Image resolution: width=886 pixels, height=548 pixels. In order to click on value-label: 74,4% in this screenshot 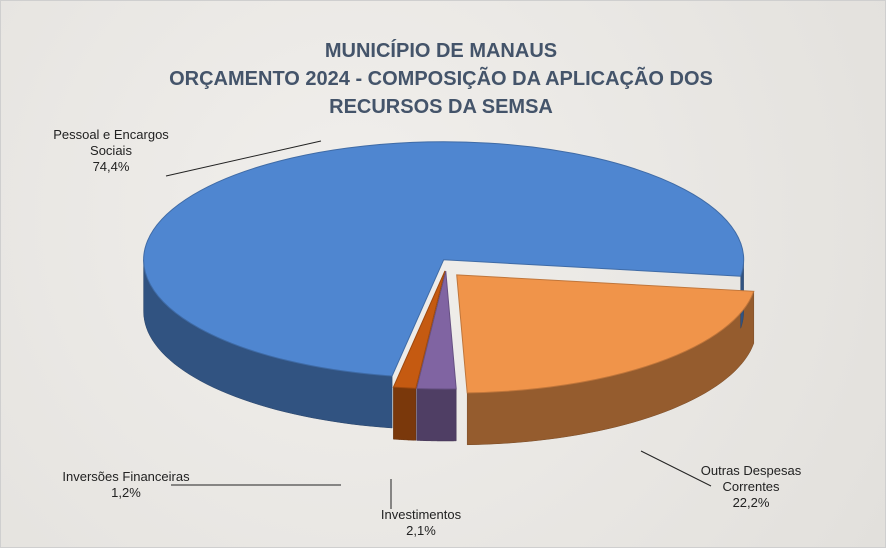, I will do `click(111, 166)`.